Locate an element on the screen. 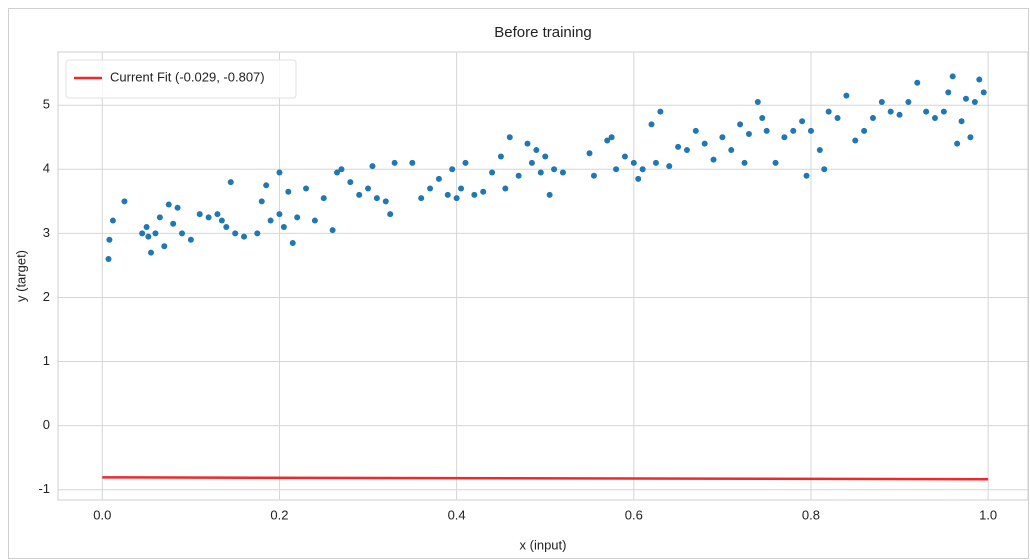 The width and height of the screenshot is (1030, 560). legend-box is located at coordinates (181, 79).